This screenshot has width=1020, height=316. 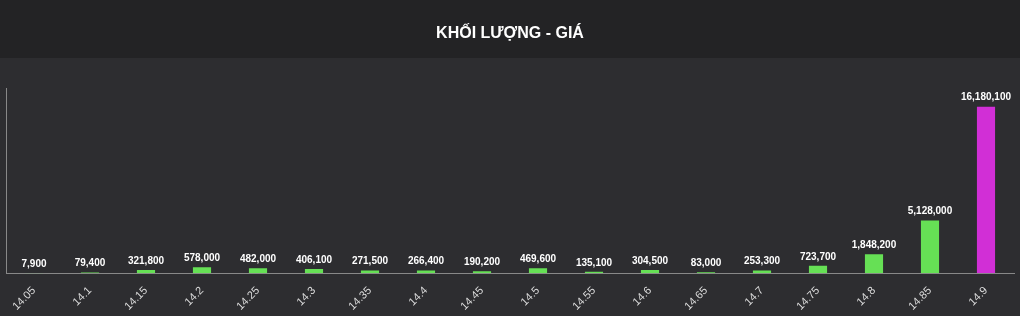 What do you see at coordinates (426, 261) in the screenshot?
I see `data-label: 266,400` at bounding box center [426, 261].